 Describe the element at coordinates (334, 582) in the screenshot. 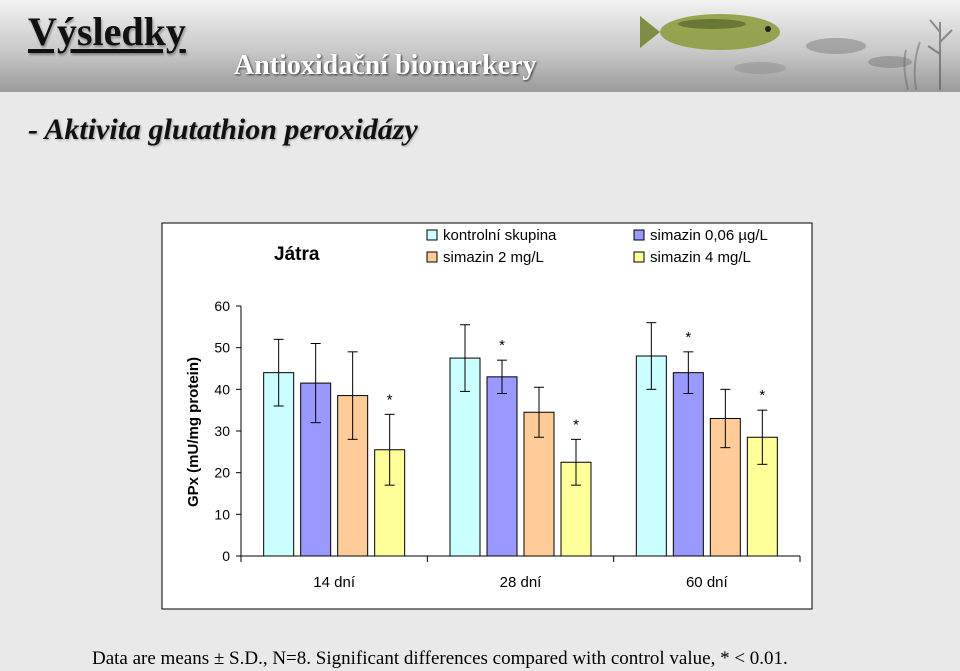

I see `x-tick-label: 14 dní` at that location.